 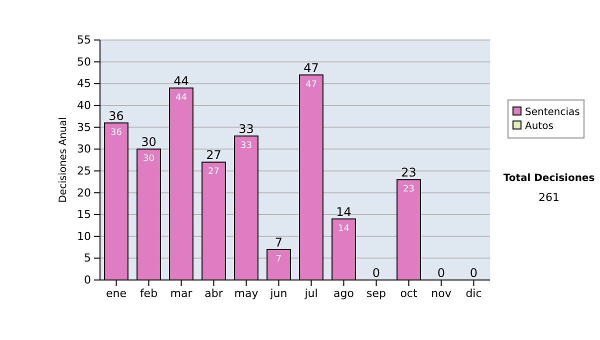 What do you see at coordinates (87, 258) in the screenshot?
I see `y-tick-label: 5` at bounding box center [87, 258].